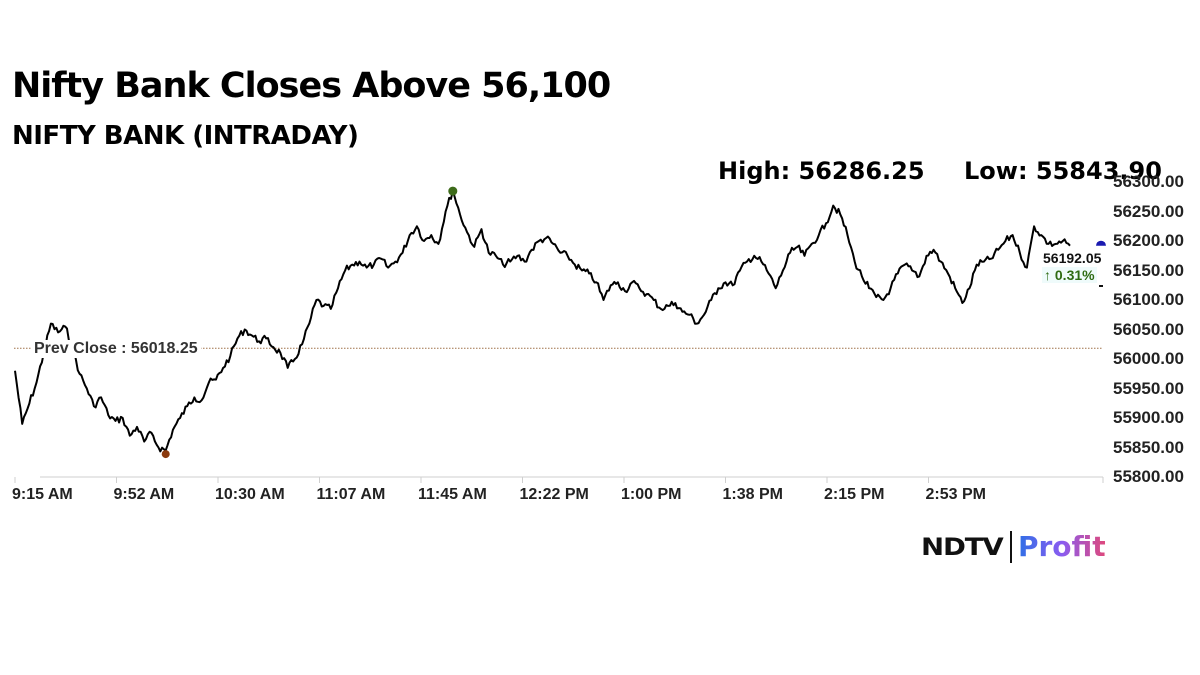 The height and width of the screenshot is (675, 1200). Describe the element at coordinates (1148, 181) in the screenshot. I see `y-tick-label: 56300.00` at that location.